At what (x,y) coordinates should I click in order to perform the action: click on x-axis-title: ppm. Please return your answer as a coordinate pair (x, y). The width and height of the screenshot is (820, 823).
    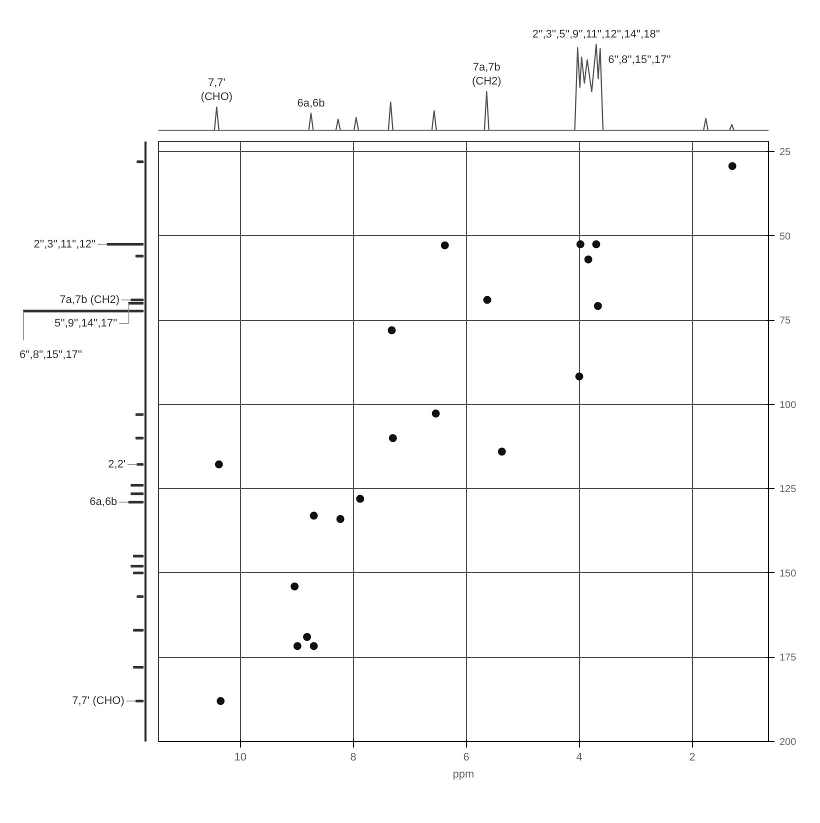
    Looking at the image, I should click on (463, 774).